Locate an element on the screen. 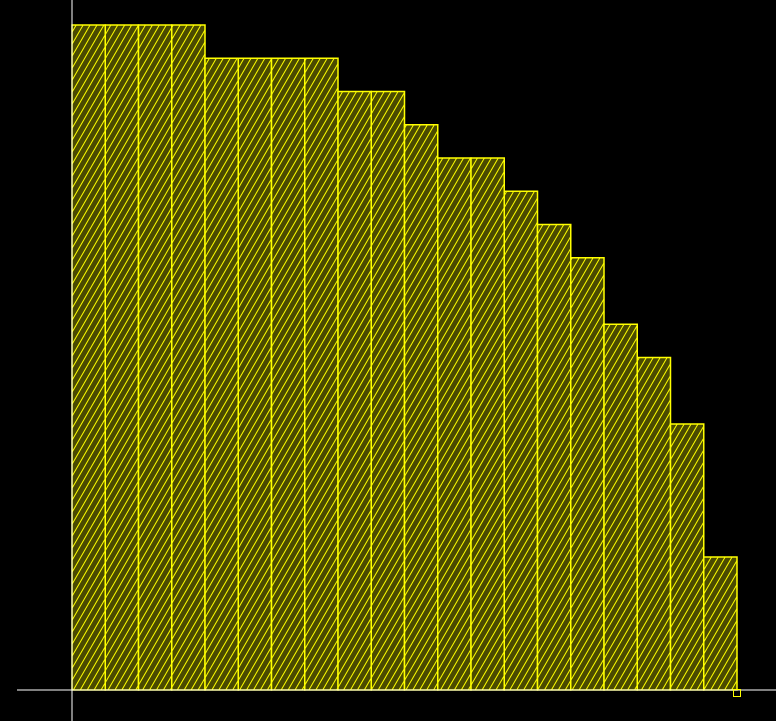  endpoint-marker is located at coordinates (737, 693).